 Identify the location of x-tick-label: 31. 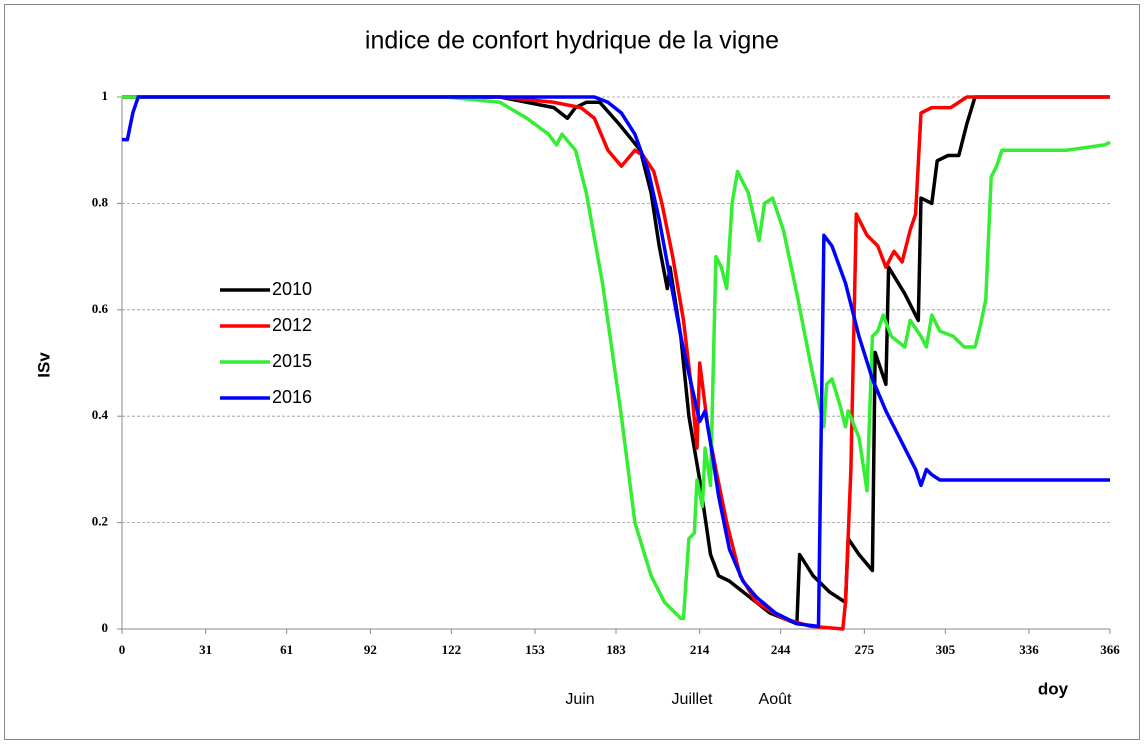
(205, 649).